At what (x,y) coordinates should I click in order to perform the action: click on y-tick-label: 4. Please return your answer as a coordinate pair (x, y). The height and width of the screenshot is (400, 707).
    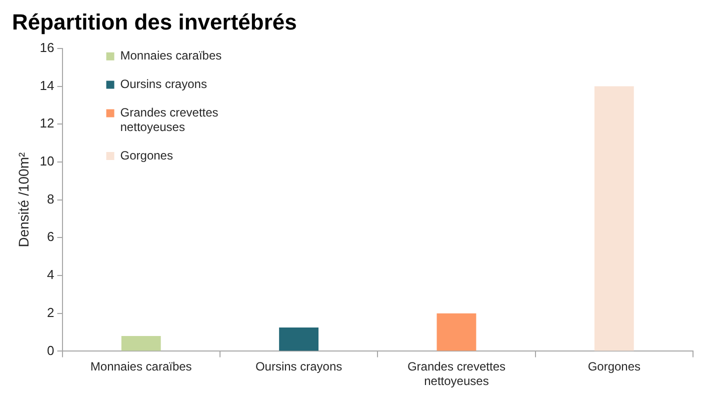
    Looking at the image, I should click on (50, 274).